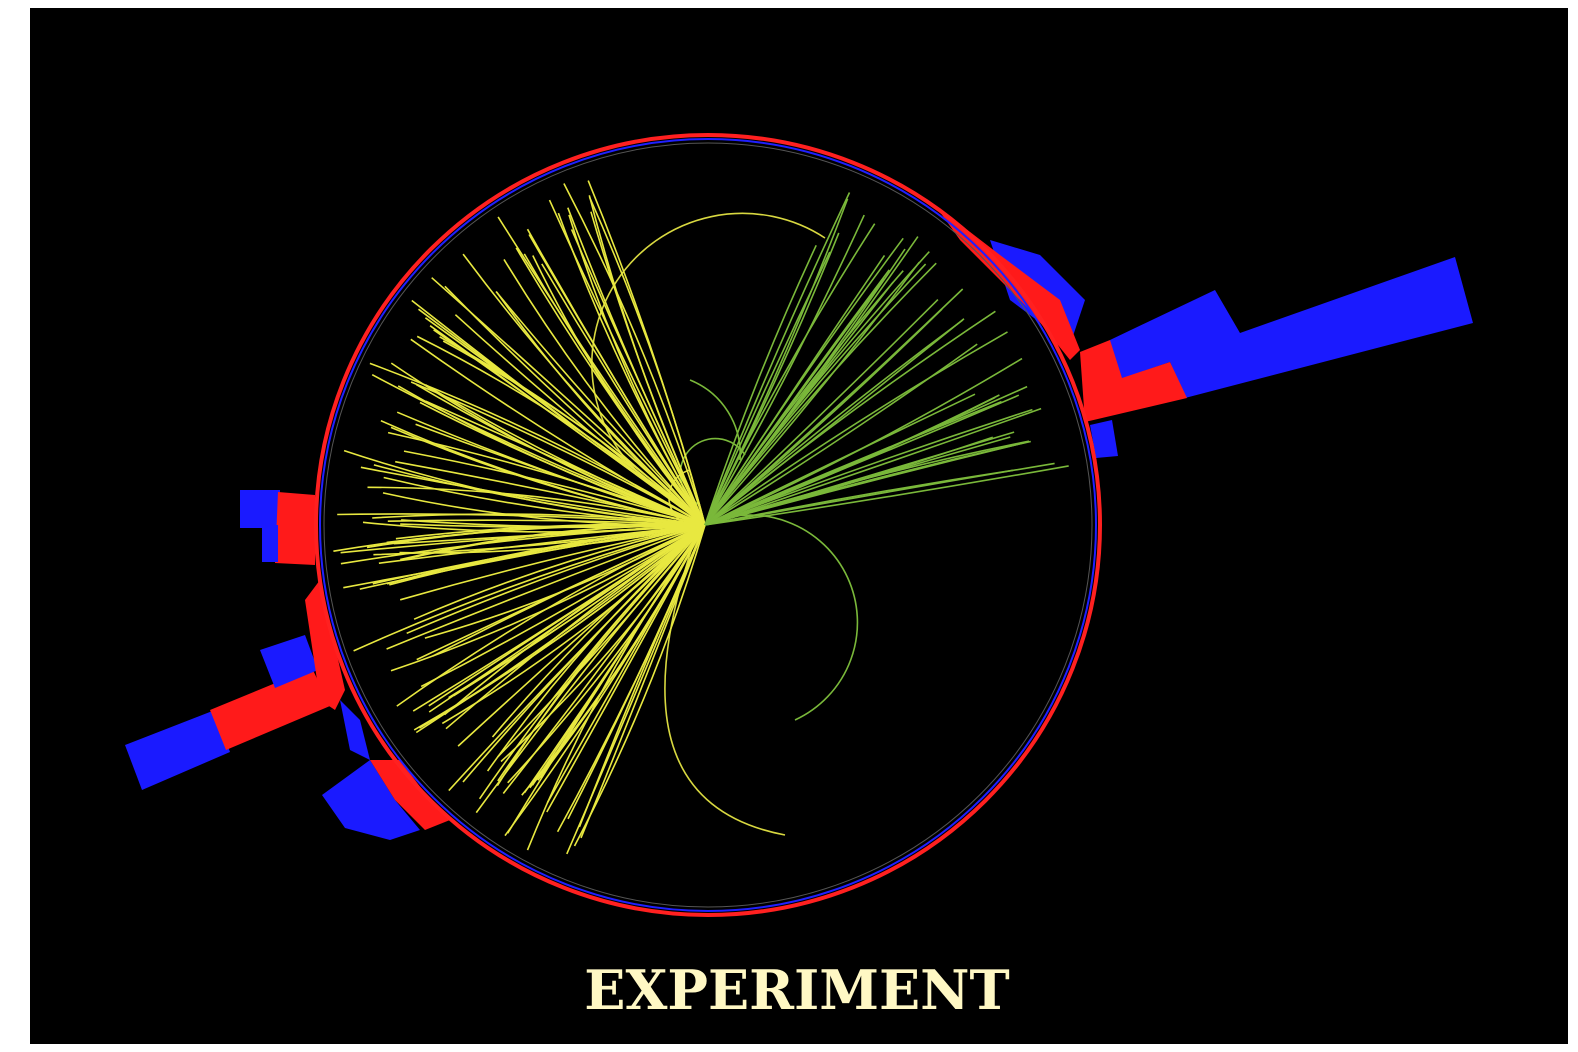 This screenshot has width=1578, height=1052. I want to click on curl-track, so click(708, 351).